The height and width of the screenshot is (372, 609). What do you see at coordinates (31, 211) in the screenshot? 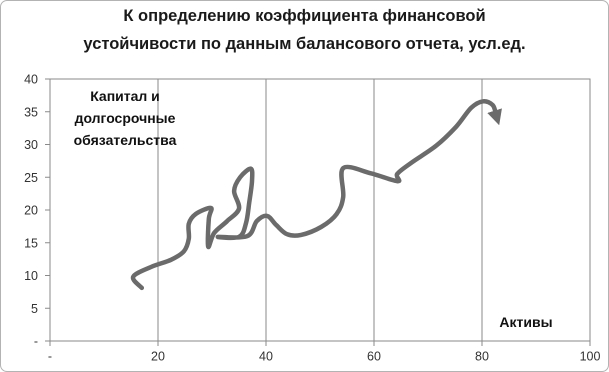
I see `y-tick-label: 20` at bounding box center [31, 211].